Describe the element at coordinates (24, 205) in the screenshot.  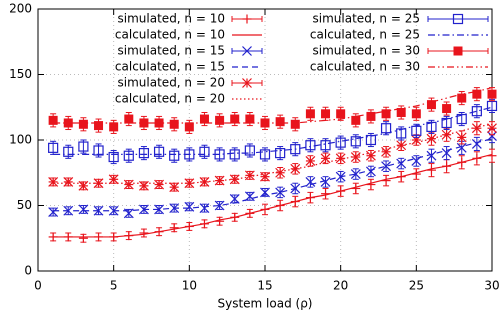
I see `y-tick-label: 50` at that location.